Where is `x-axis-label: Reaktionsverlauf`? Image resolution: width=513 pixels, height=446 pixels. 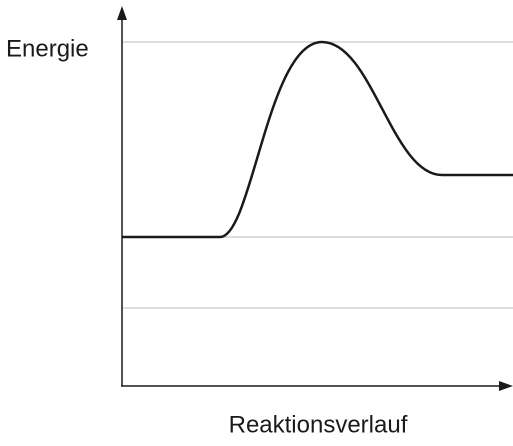 x-axis-label: Reaktionsverlauf is located at coordinates (318, 424).